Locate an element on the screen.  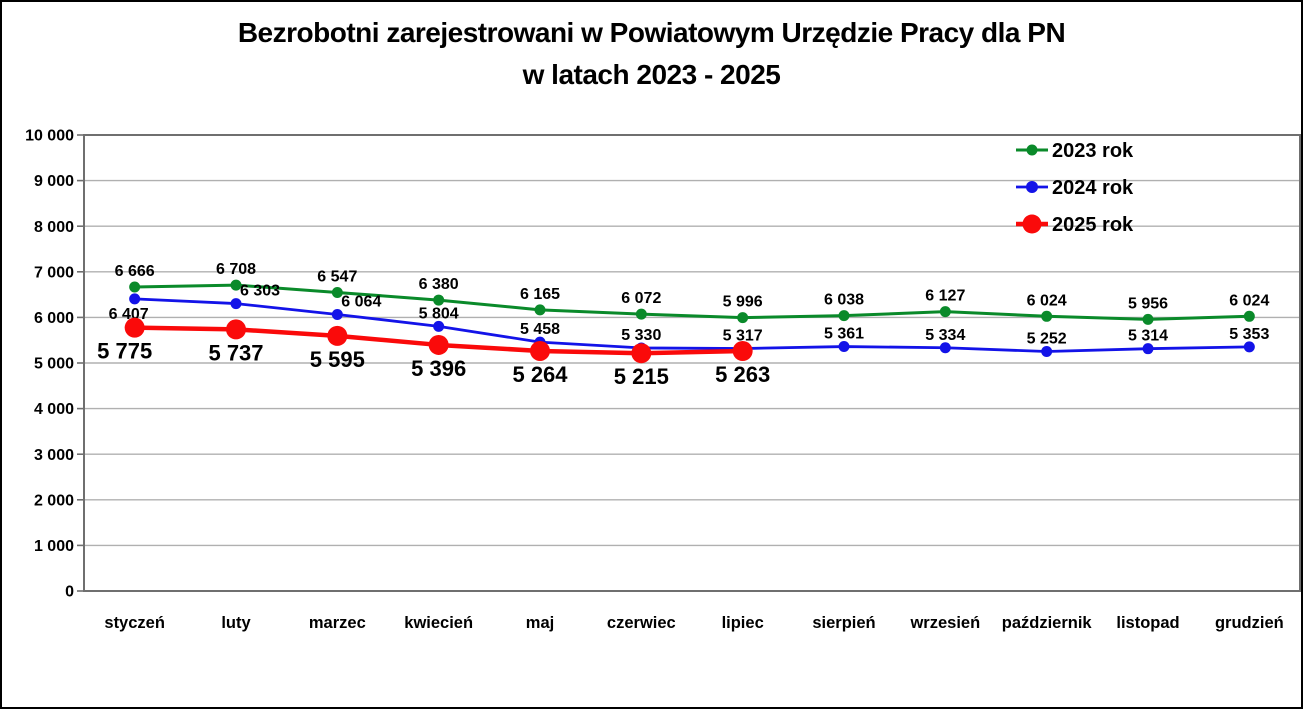
y-axis-label: 6 000 is located at coordinates (54, 318).